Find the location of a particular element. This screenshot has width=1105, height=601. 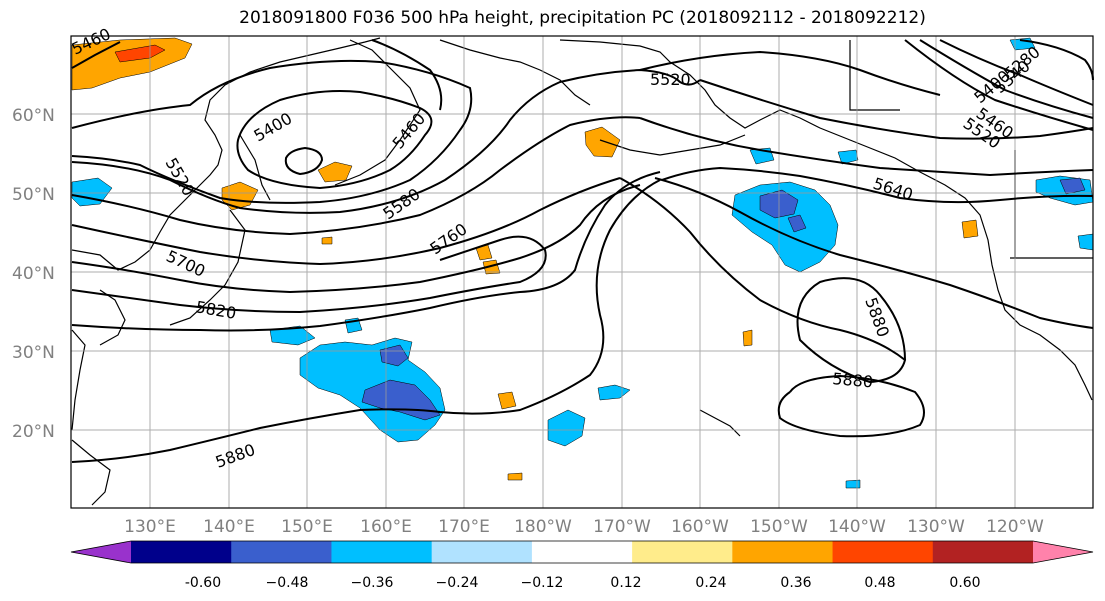

border-alaska-canada is located at coordinates (874, 75).